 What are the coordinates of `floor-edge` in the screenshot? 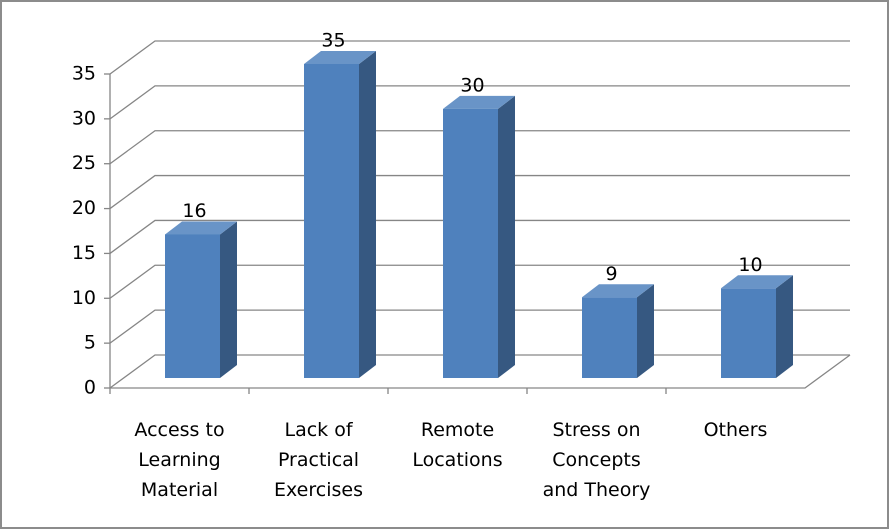 It's located at (480, 371).